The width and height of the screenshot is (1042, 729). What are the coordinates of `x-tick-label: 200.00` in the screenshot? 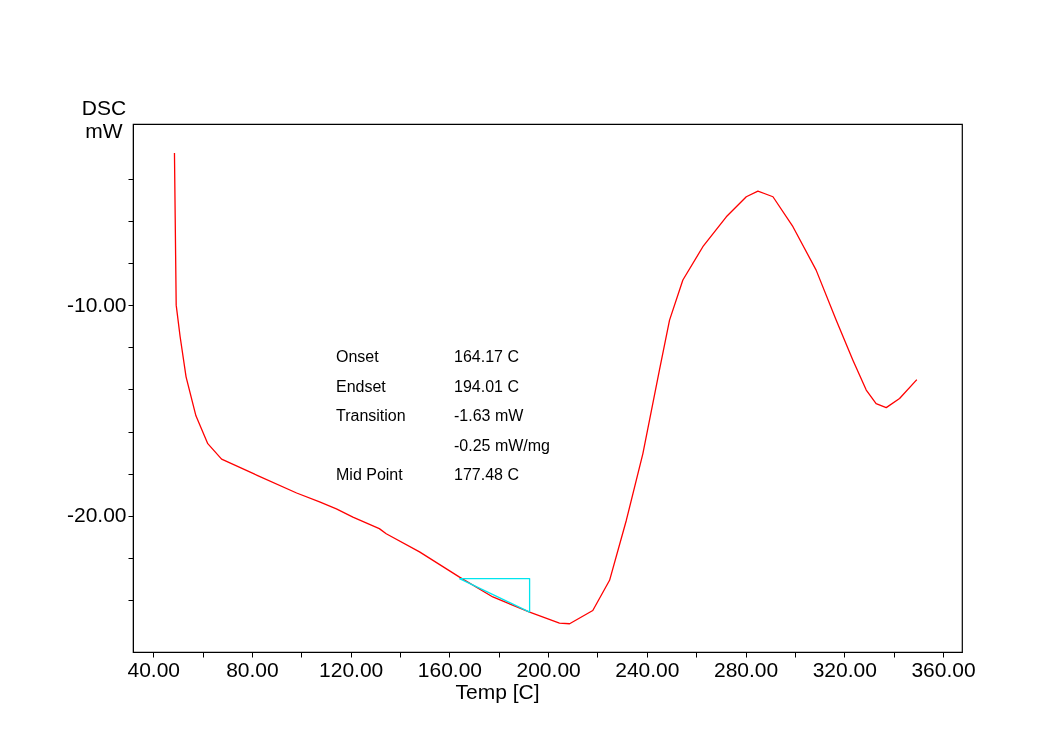 It's located at (548, 669).